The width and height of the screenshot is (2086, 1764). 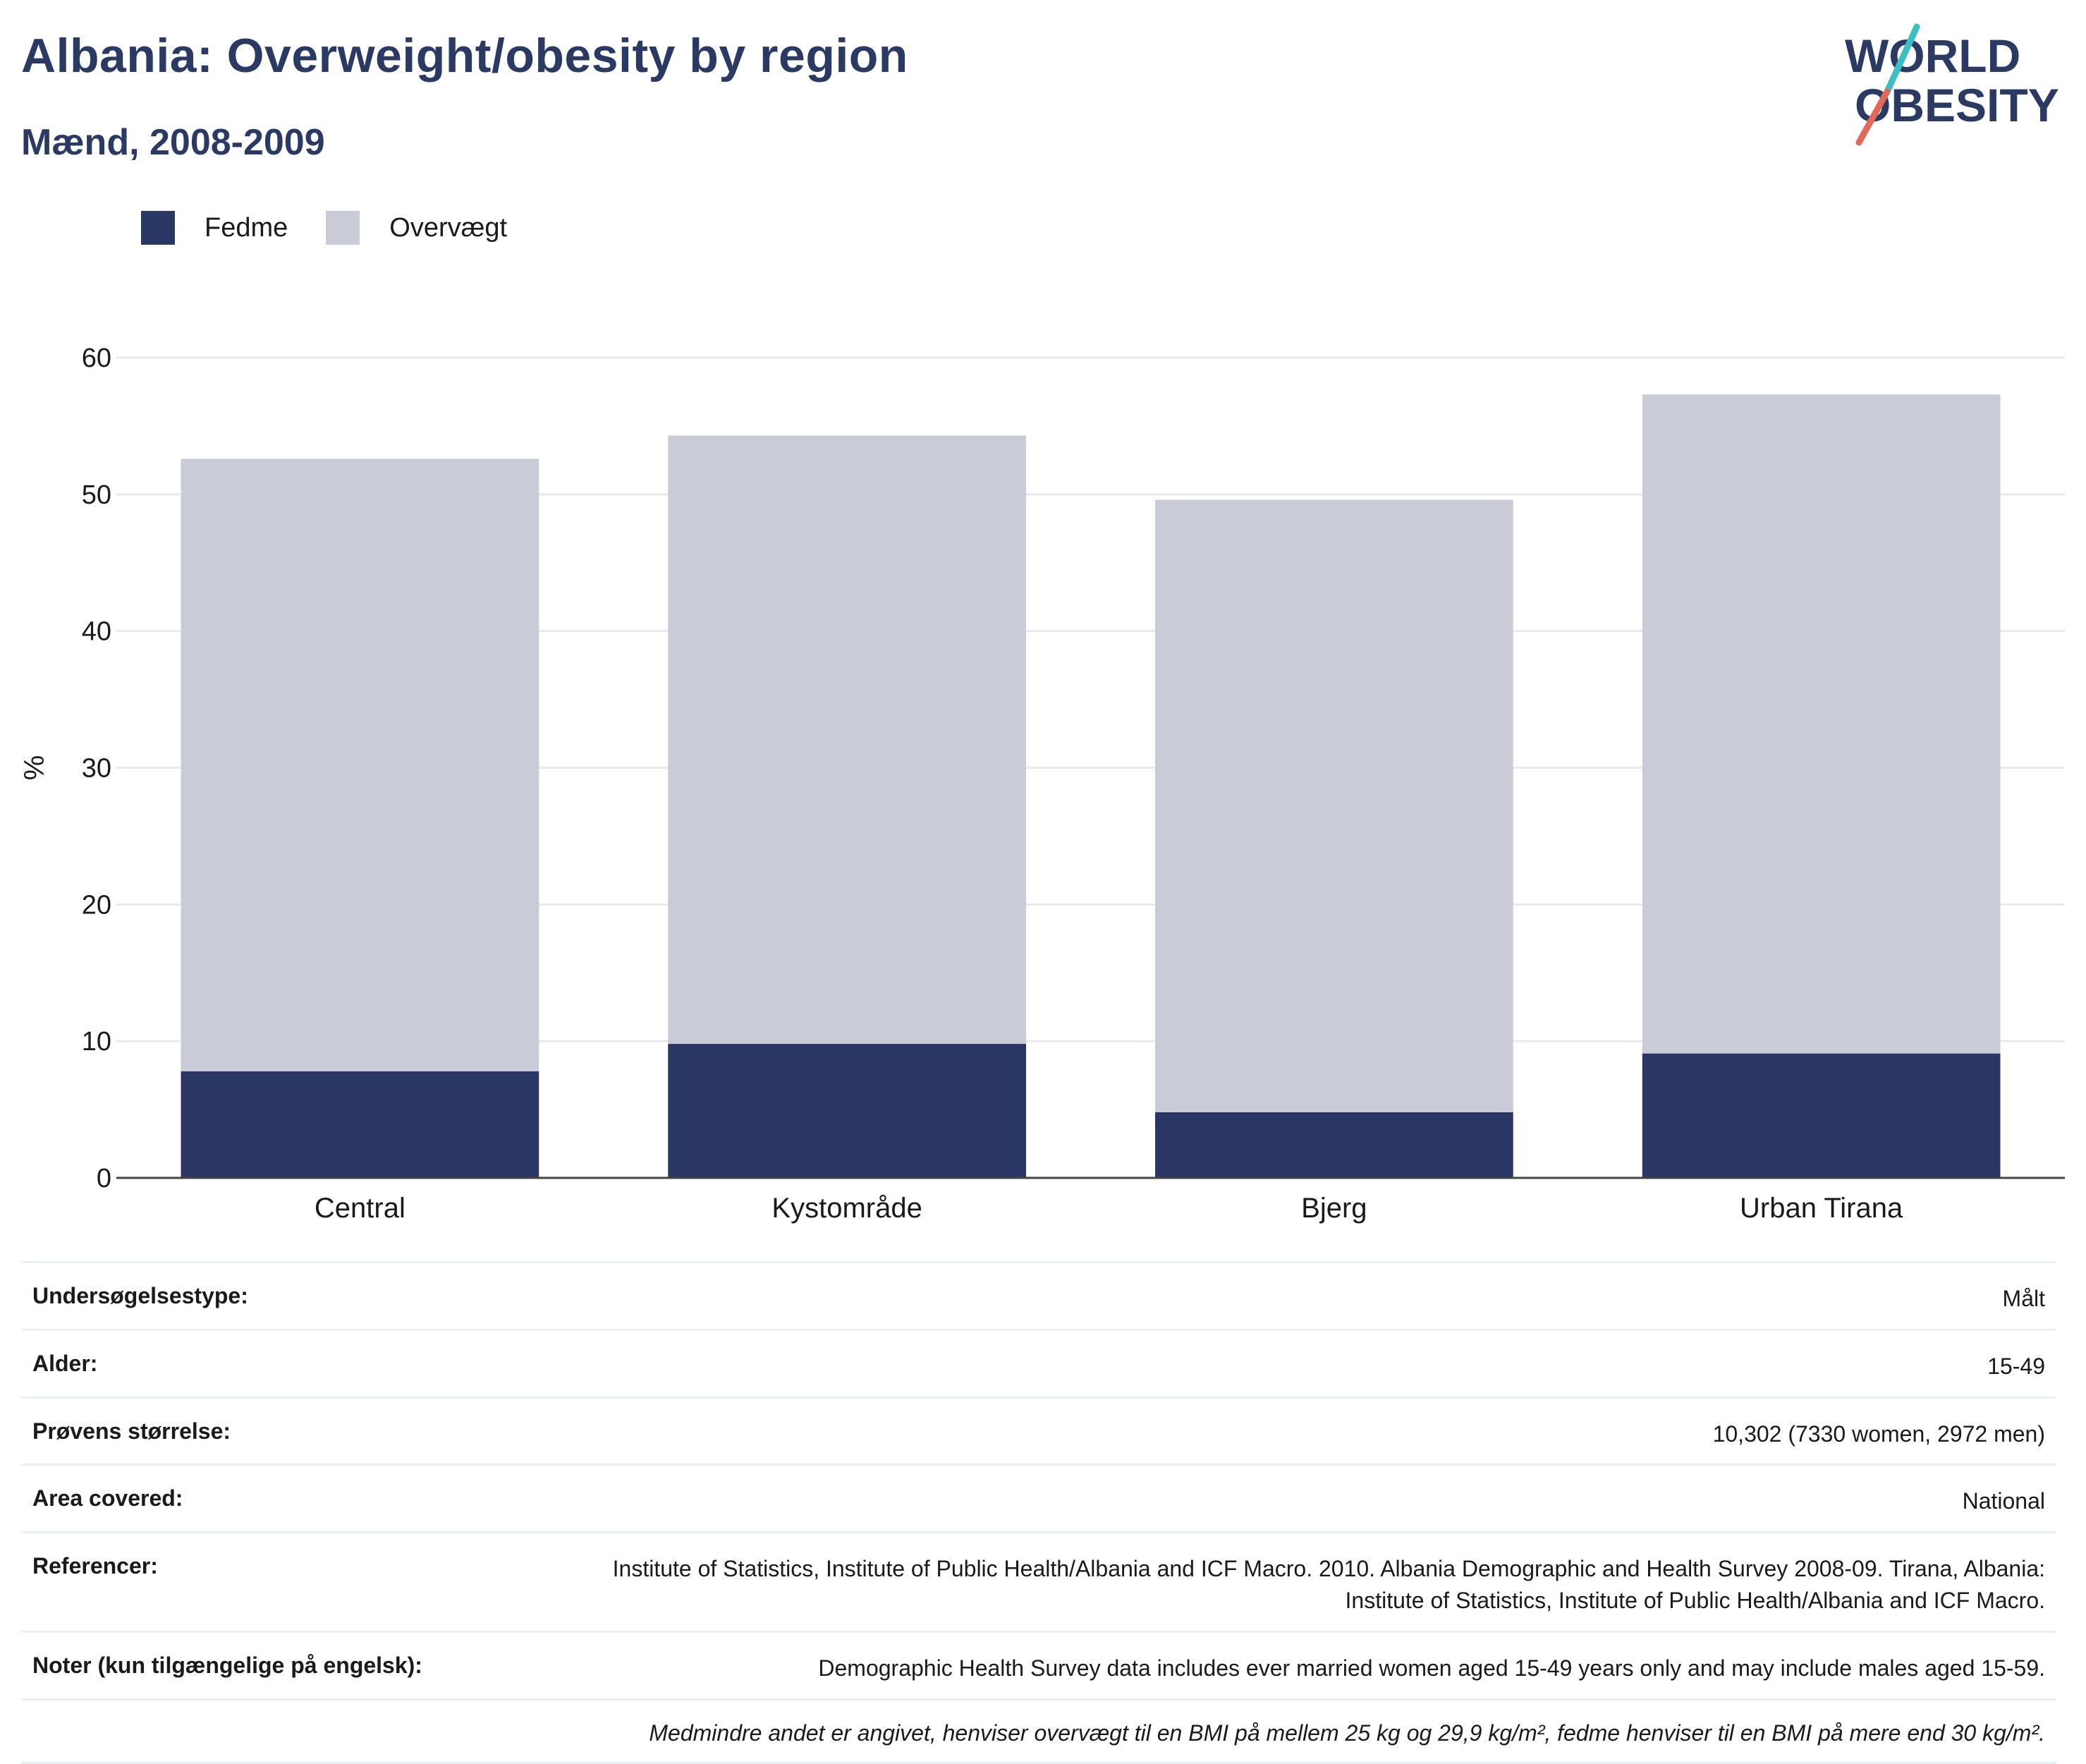 I want to click on x-tick-label: Bjerg, so click(x=1334, y=1208).